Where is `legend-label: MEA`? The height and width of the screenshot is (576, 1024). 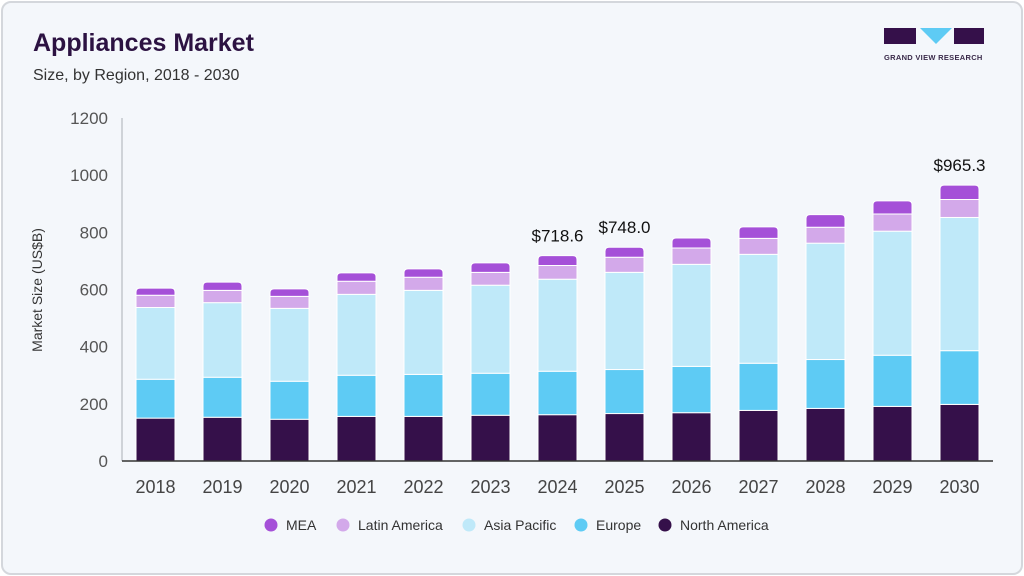 legend-label: MEA is located at coordinates (301, 525).